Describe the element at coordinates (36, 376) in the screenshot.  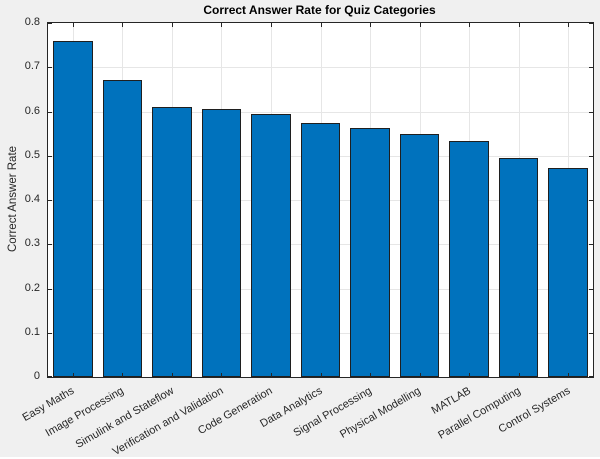
I see `y-tick-label: 0` at that location.